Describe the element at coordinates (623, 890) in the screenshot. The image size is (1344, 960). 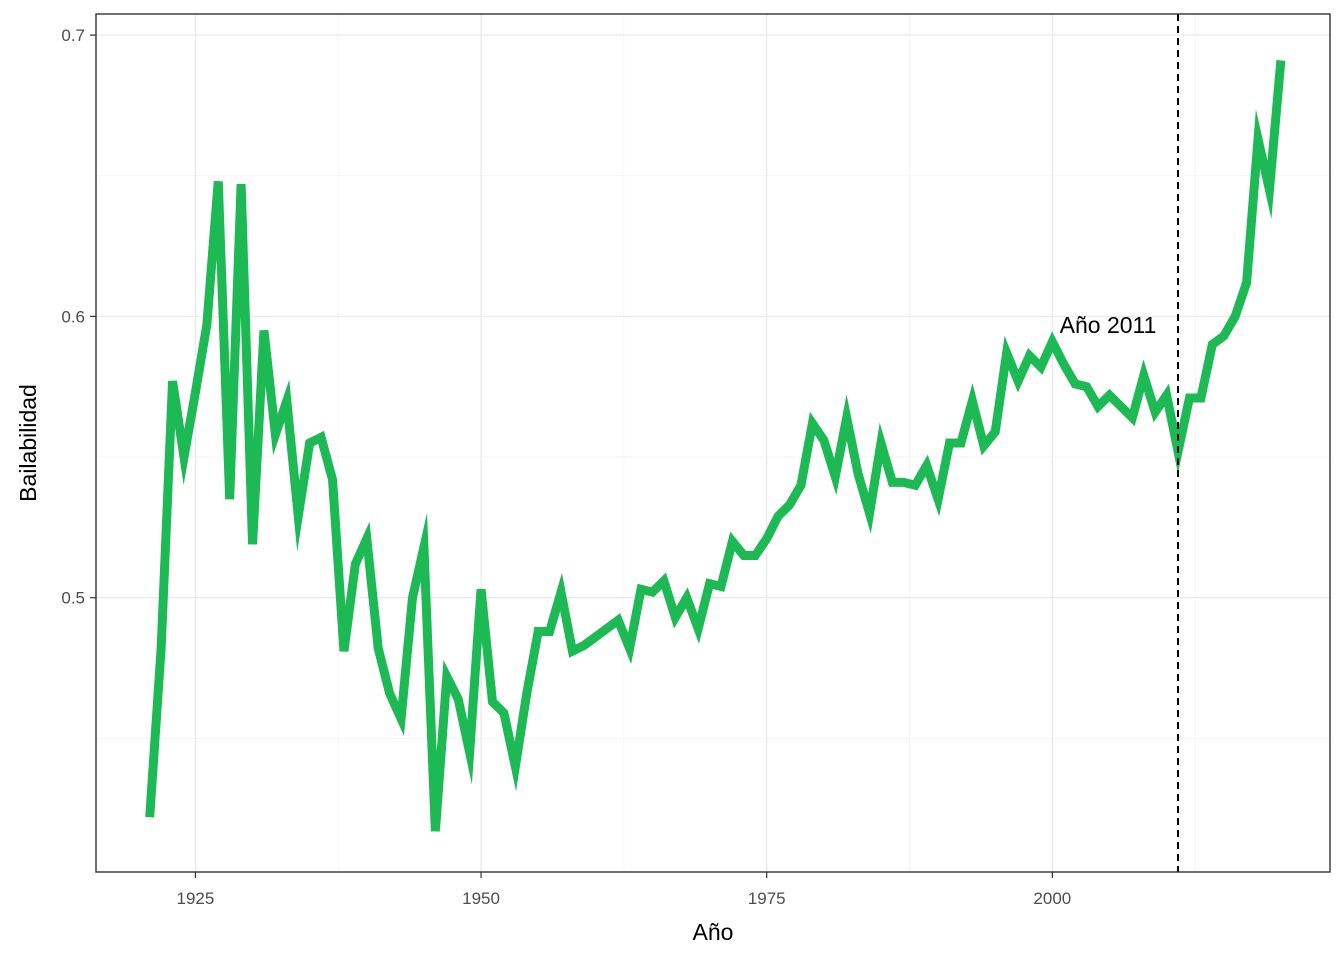
I see `x-axis: 1925 1950 1975 2000` at that location.